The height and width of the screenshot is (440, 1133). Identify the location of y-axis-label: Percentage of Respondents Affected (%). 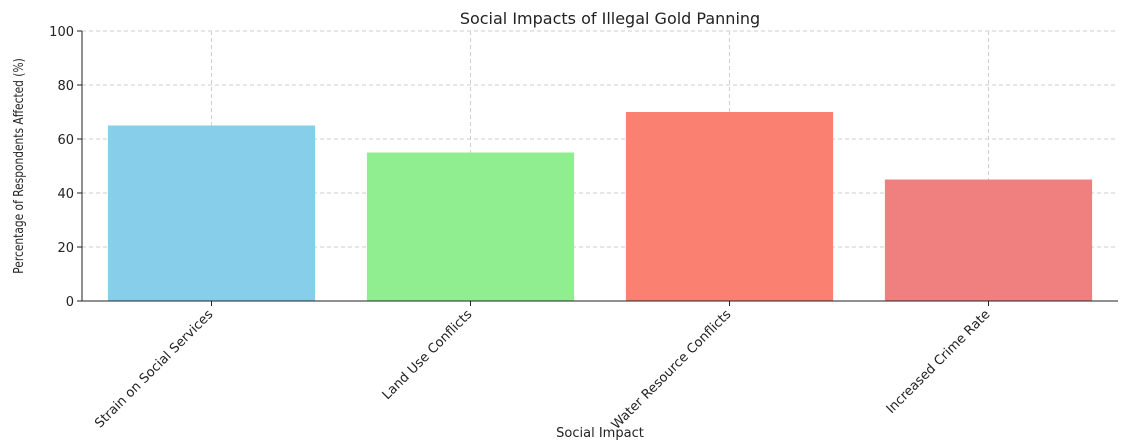
(18, 165).